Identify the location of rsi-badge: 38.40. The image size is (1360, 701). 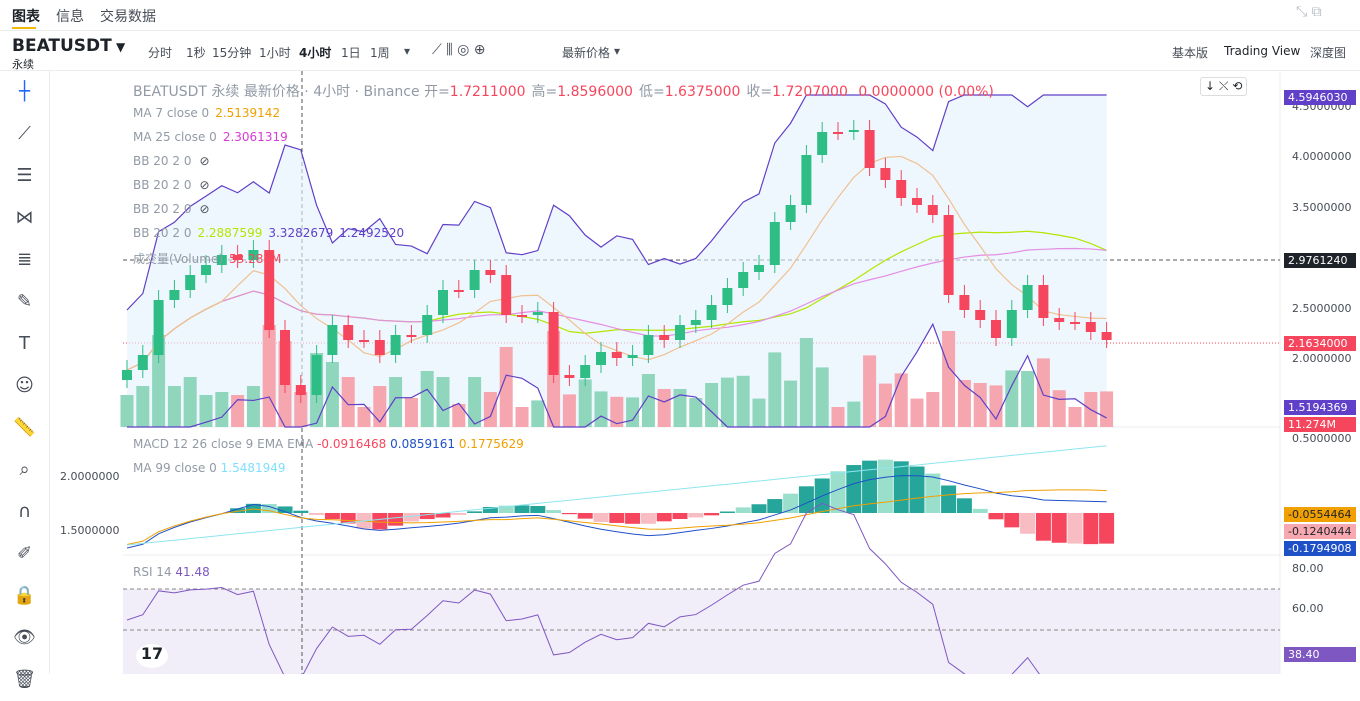
(1320, 654).